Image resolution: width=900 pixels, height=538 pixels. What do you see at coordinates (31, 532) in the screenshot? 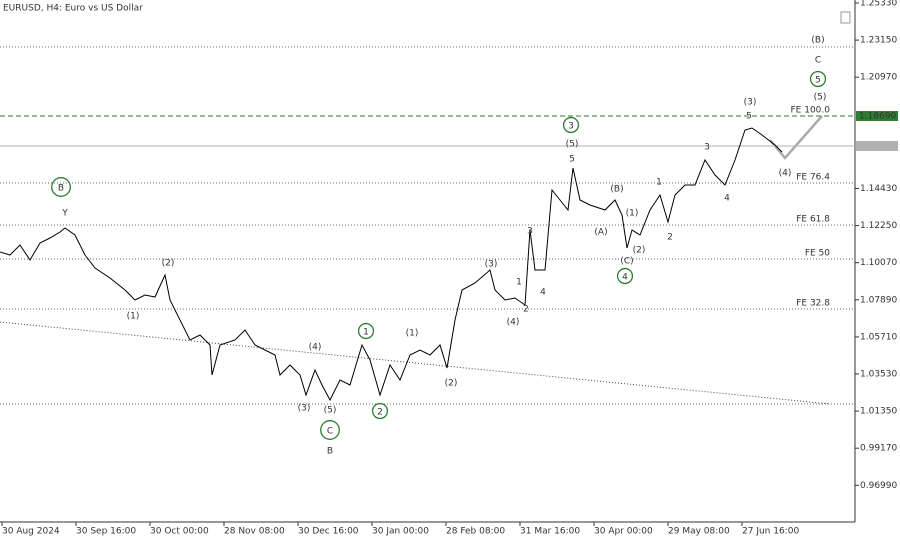
I see `x-tick-label: 30 Aug 2024` at bounding box center [31, 532].